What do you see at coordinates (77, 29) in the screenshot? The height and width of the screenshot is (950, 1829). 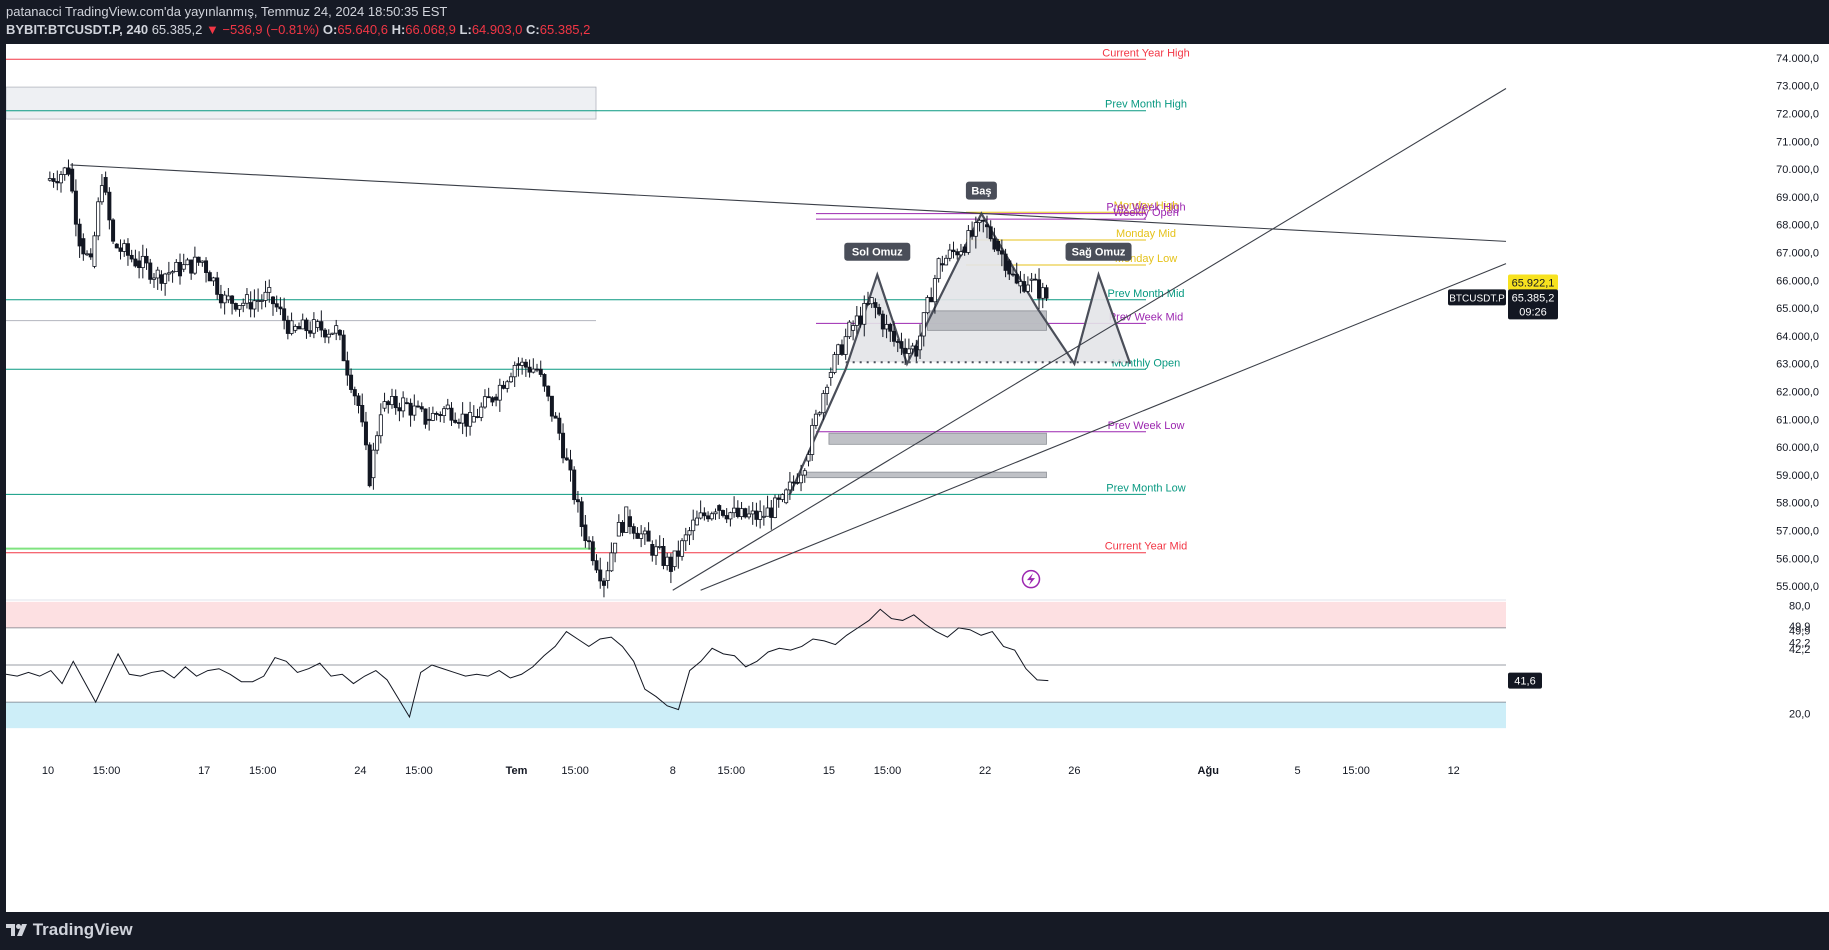 I see `symbol-interval: BYBIT:BTCUSDT.P, 240` at bounding box center [77, 29].